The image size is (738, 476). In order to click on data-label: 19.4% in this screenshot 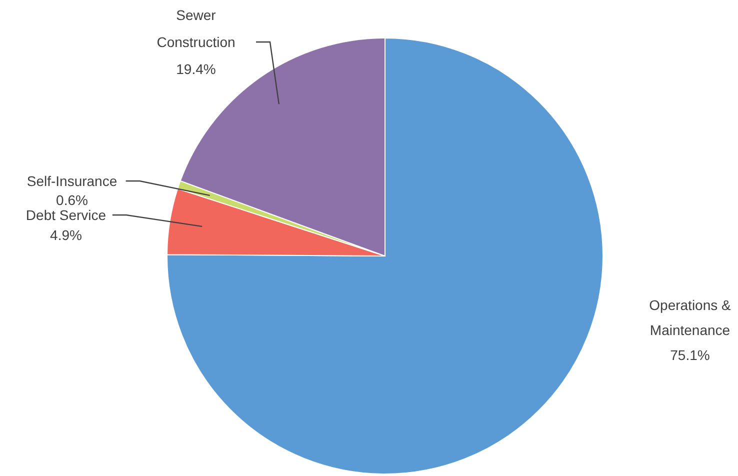, I will do `click(196, 69)`.